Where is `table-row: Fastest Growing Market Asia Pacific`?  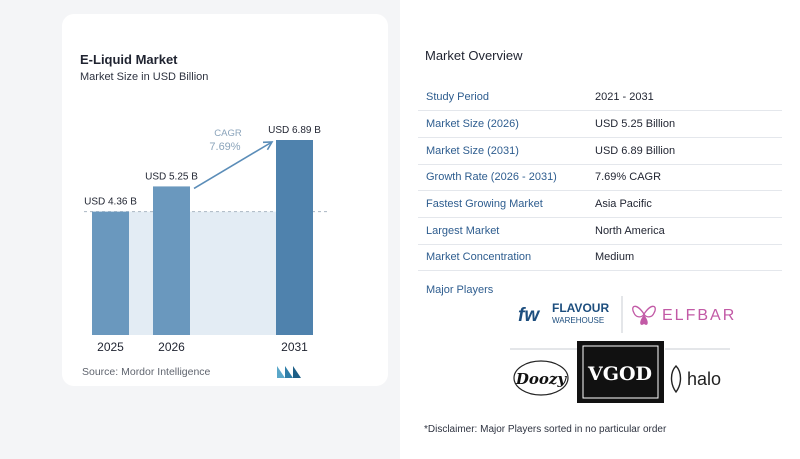 table-row: Fastest Growing Market Asia Pacific is located at coordinates (600, 204).